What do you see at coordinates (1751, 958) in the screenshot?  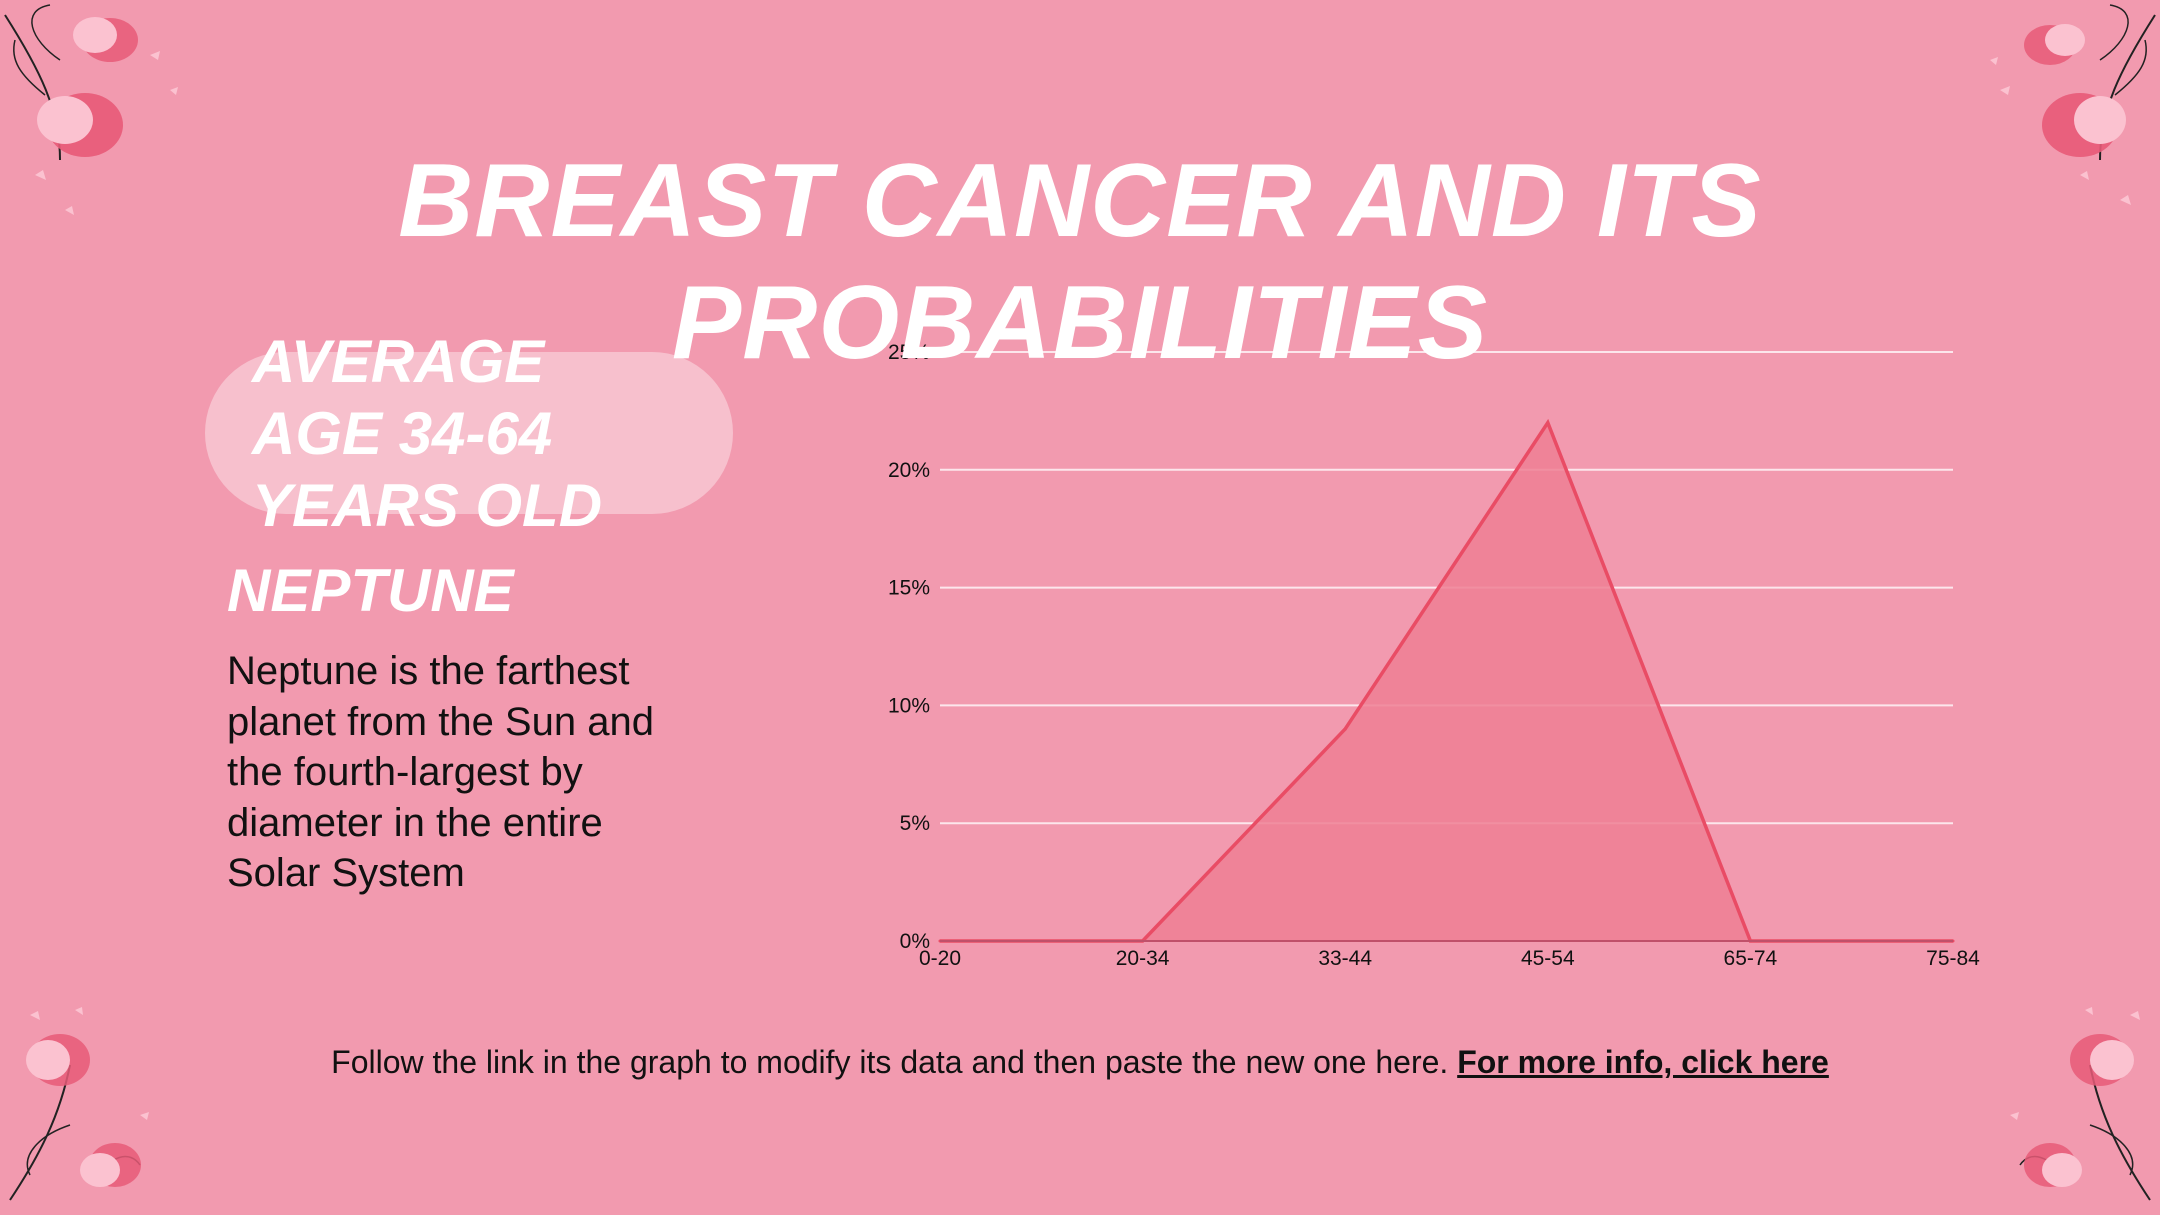 I see `x-tick-label: 65-74` at bounding box center [1751, 958].